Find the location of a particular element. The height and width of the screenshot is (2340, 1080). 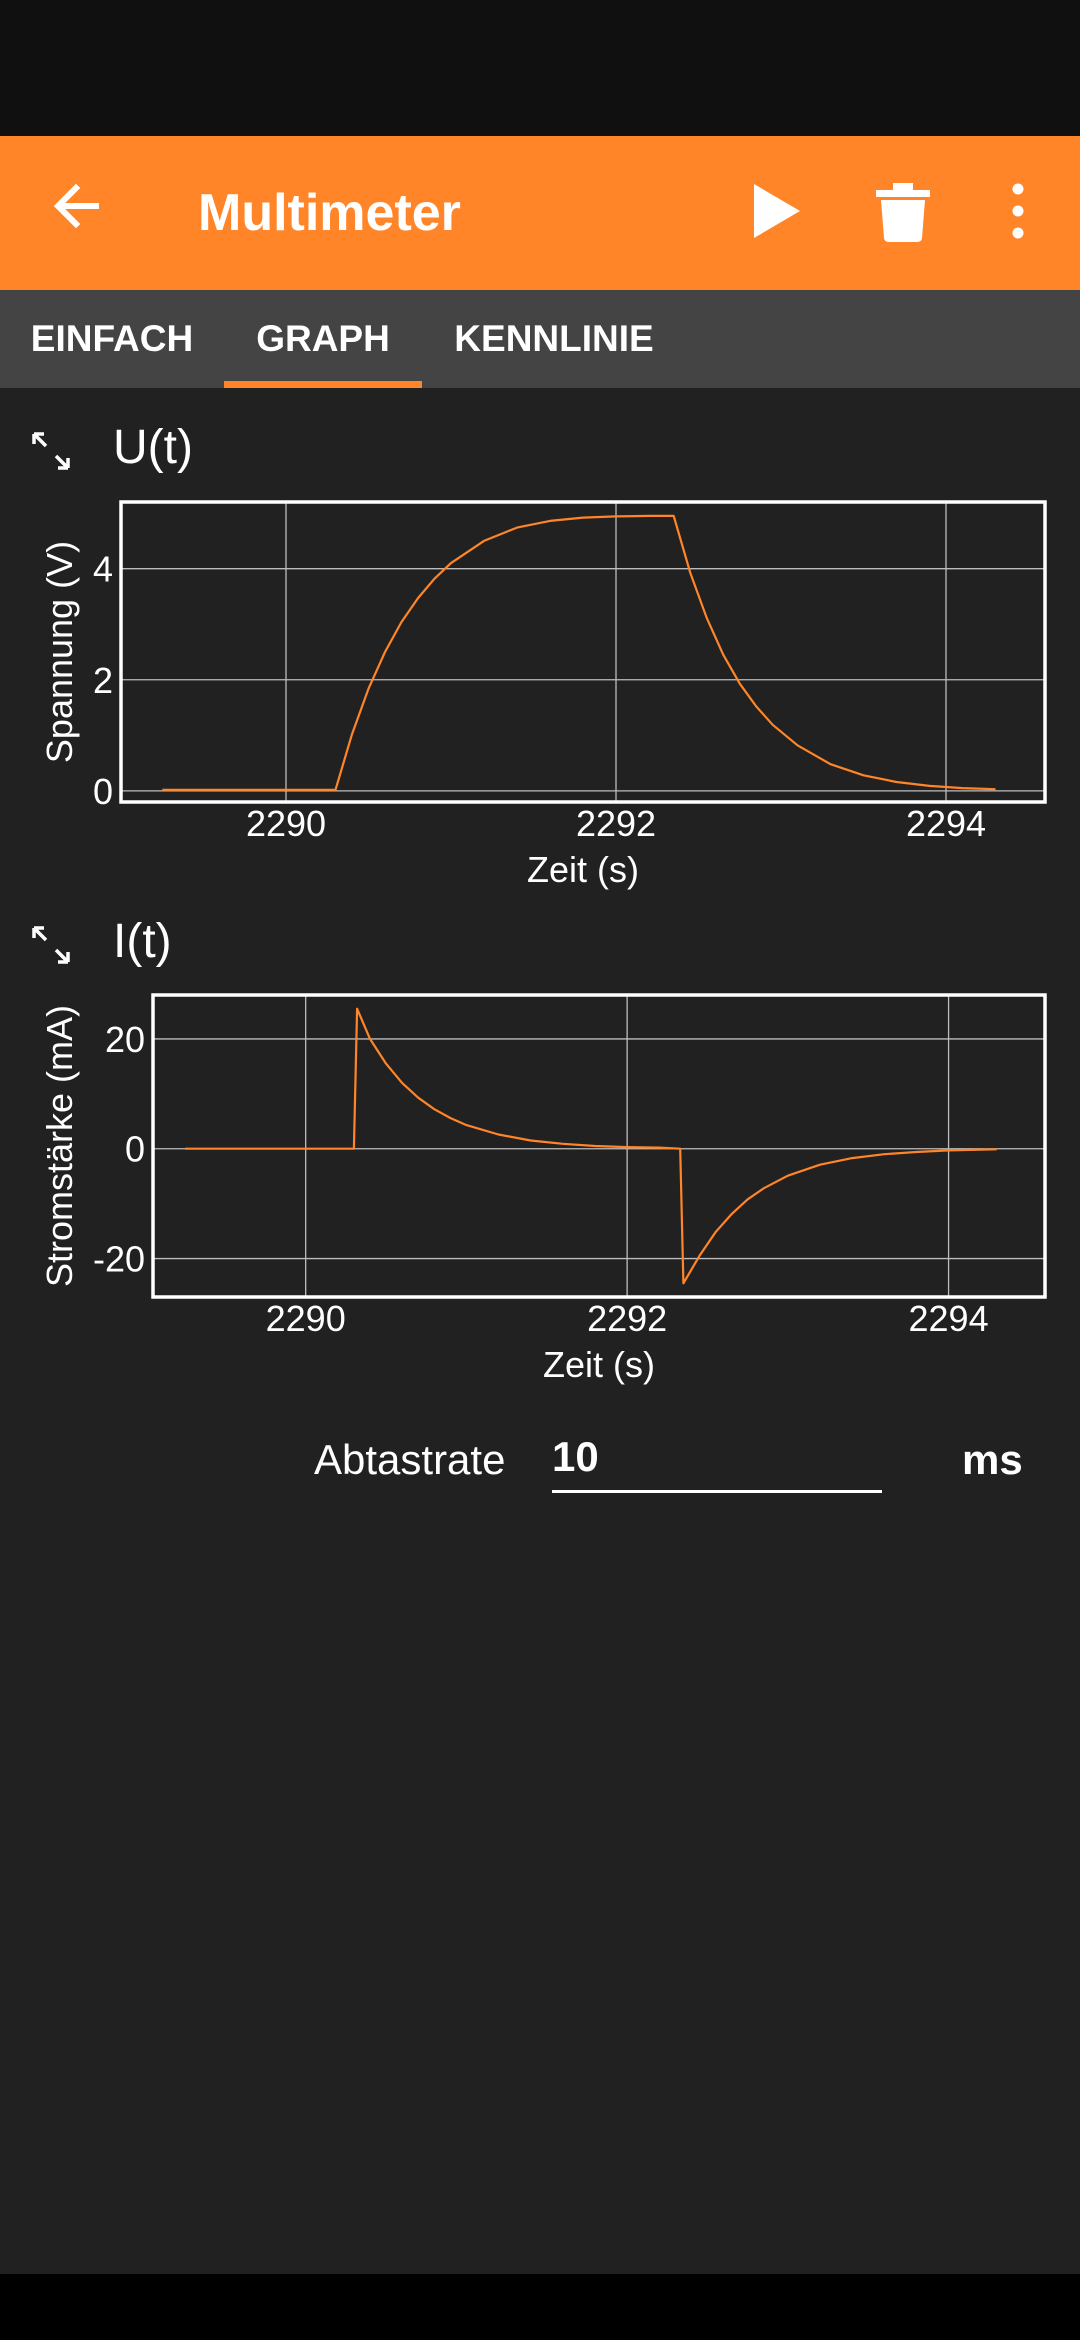

tab-bar: EINFACH GRAPH KENNLINIE is located at coordinates (540, 339).